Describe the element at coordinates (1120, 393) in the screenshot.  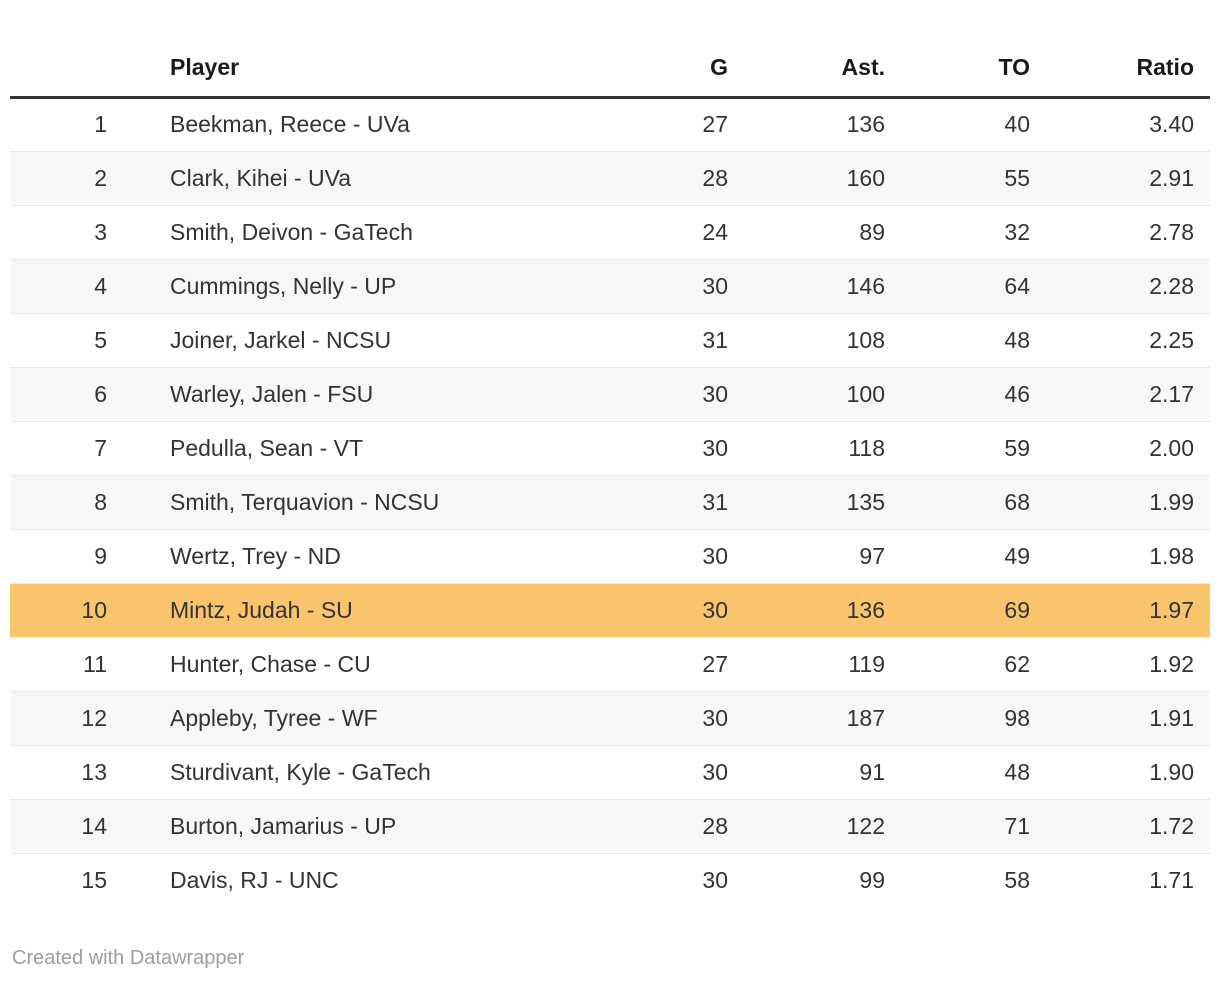
I see `ratio-cell: 2.17` at that location.